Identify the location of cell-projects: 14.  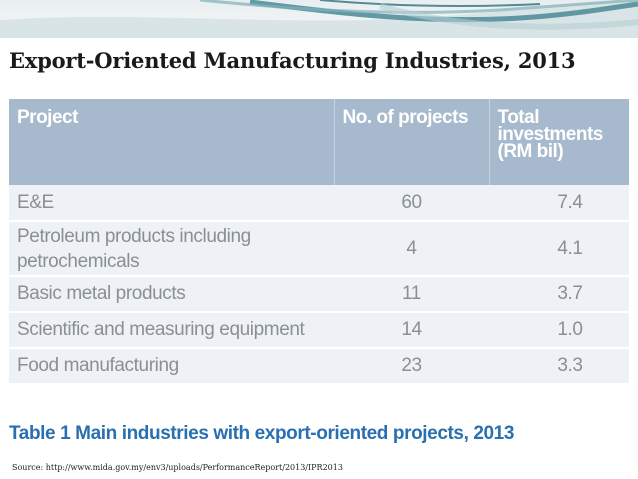
(411, 330).